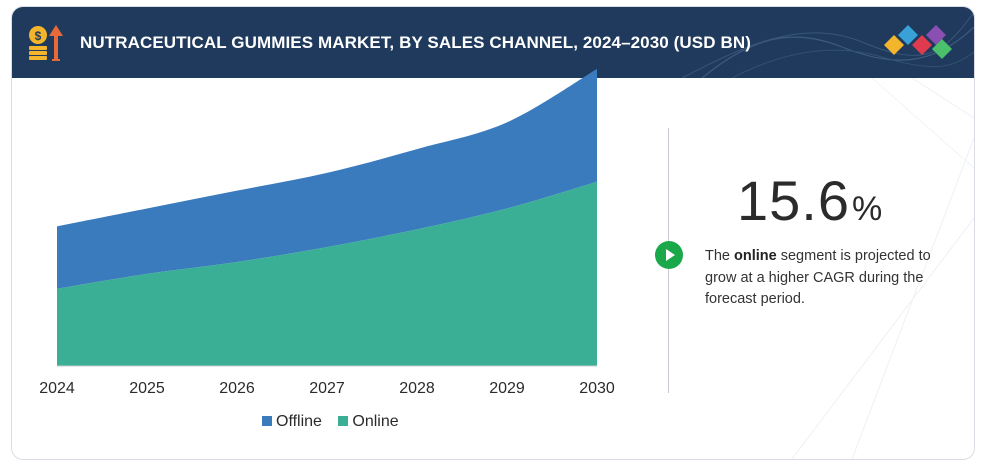 The width and height of the screenshot is (985, 467). I want to click on x-tick-label: 2029, so click(507, 388).